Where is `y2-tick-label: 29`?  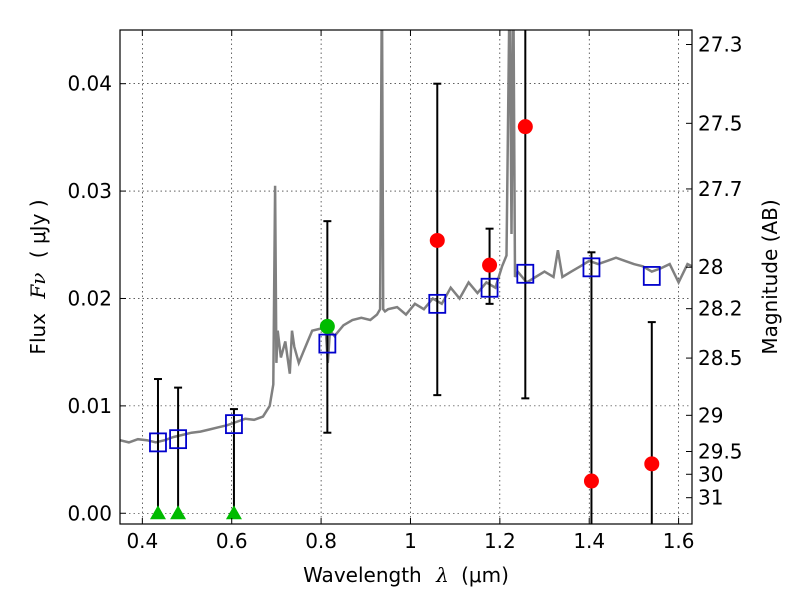
y2-tick-label: 29 is located at coordinates (710, 415).